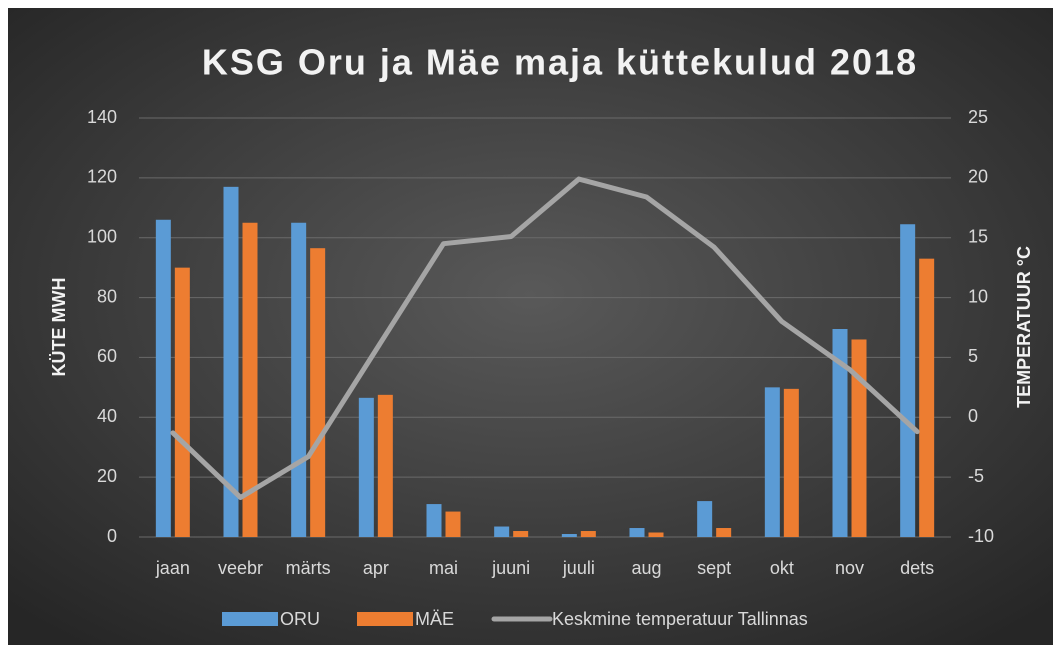 The width and height of the screenshot is (1061, 656). What do you see at coordinates (782, 568) in the screenshot?
I see `x-tick-label: okt` at bounding box center [782, 568].